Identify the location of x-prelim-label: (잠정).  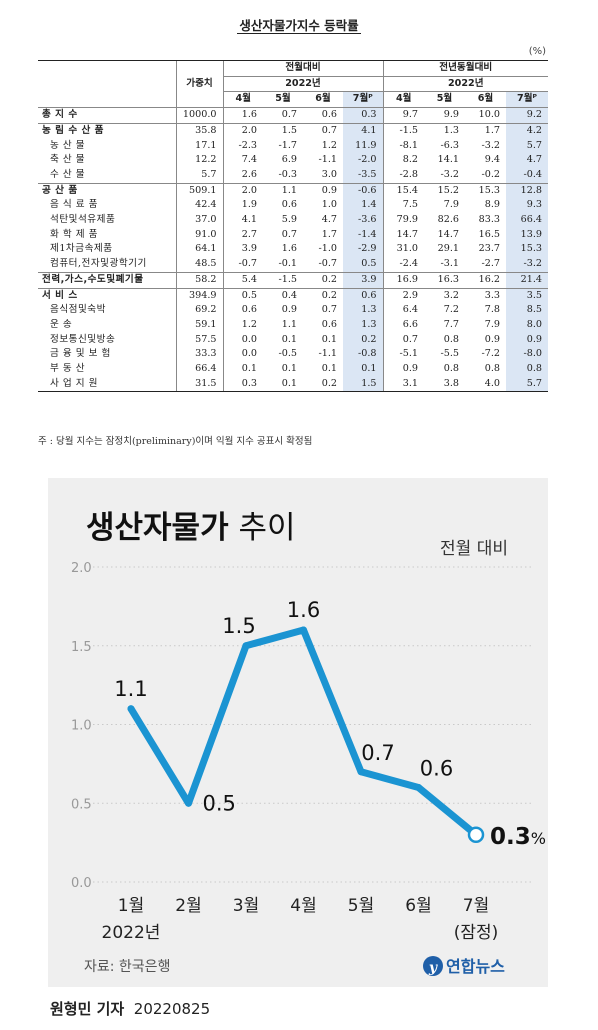
(476, 933).